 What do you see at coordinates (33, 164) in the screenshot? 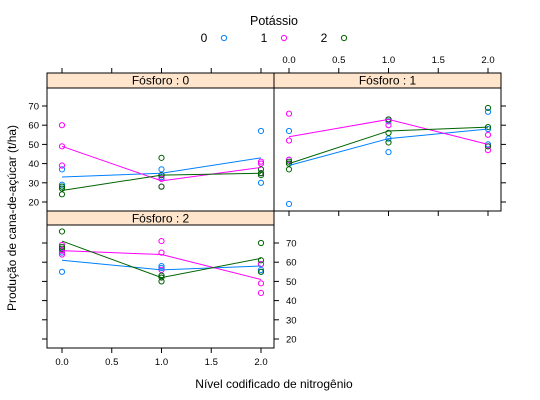
I see `y-tick-label-left: 40` at bounding box center [33, 164].